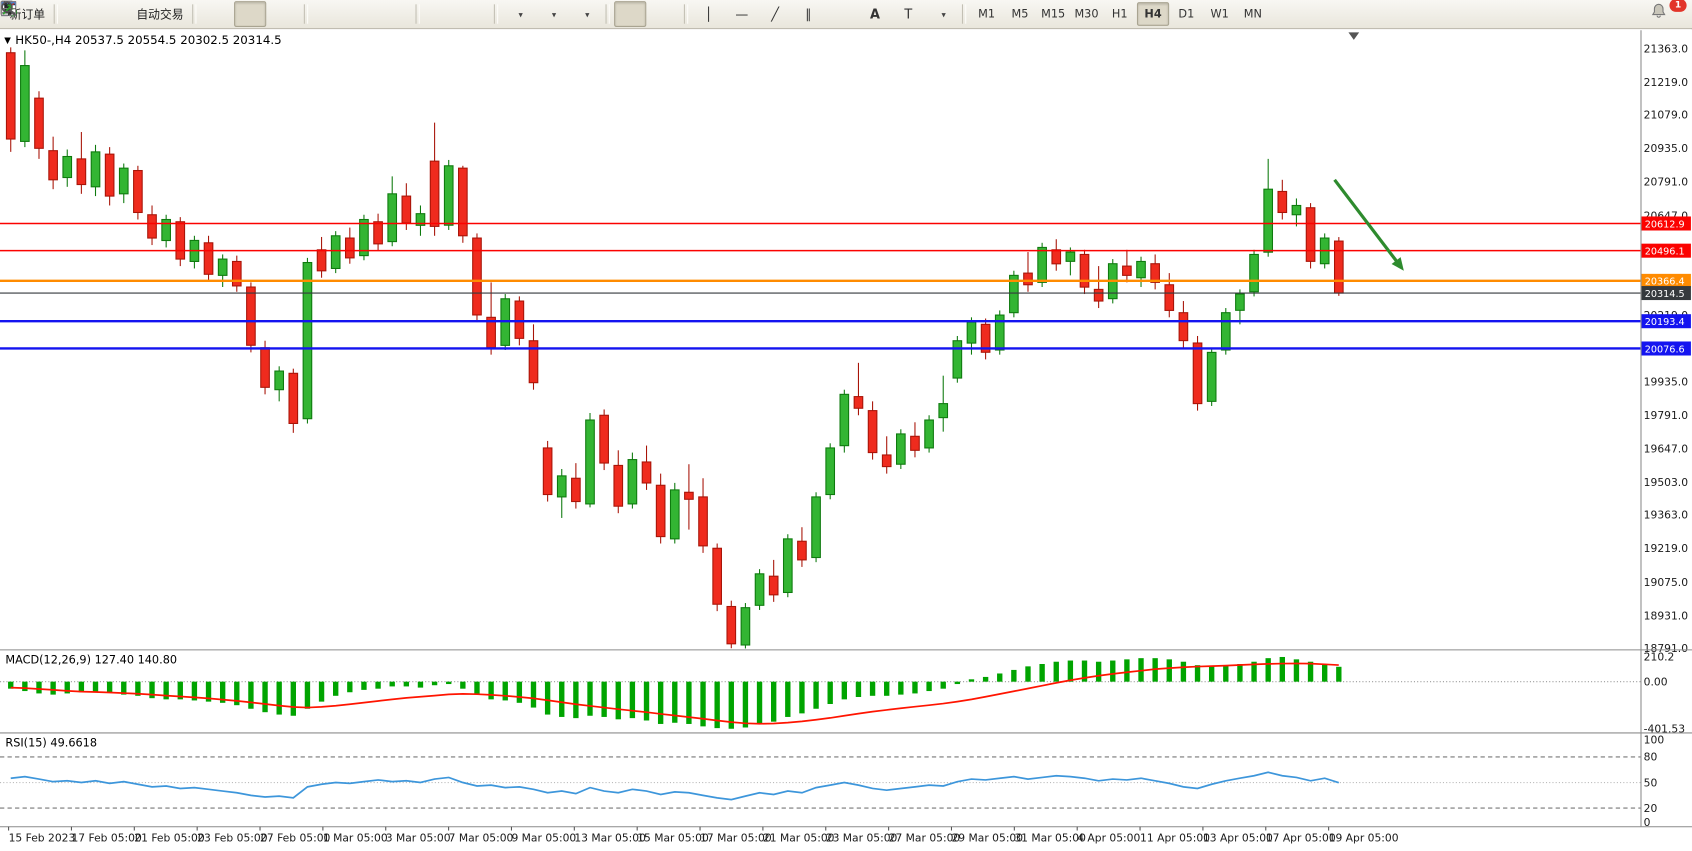 This screenshot has height=851, width=1692. What do you see at coordinates (1153, 14) in the screenshot?
I see `timeframe-h4: H4` at bounding box center [1153, 14].